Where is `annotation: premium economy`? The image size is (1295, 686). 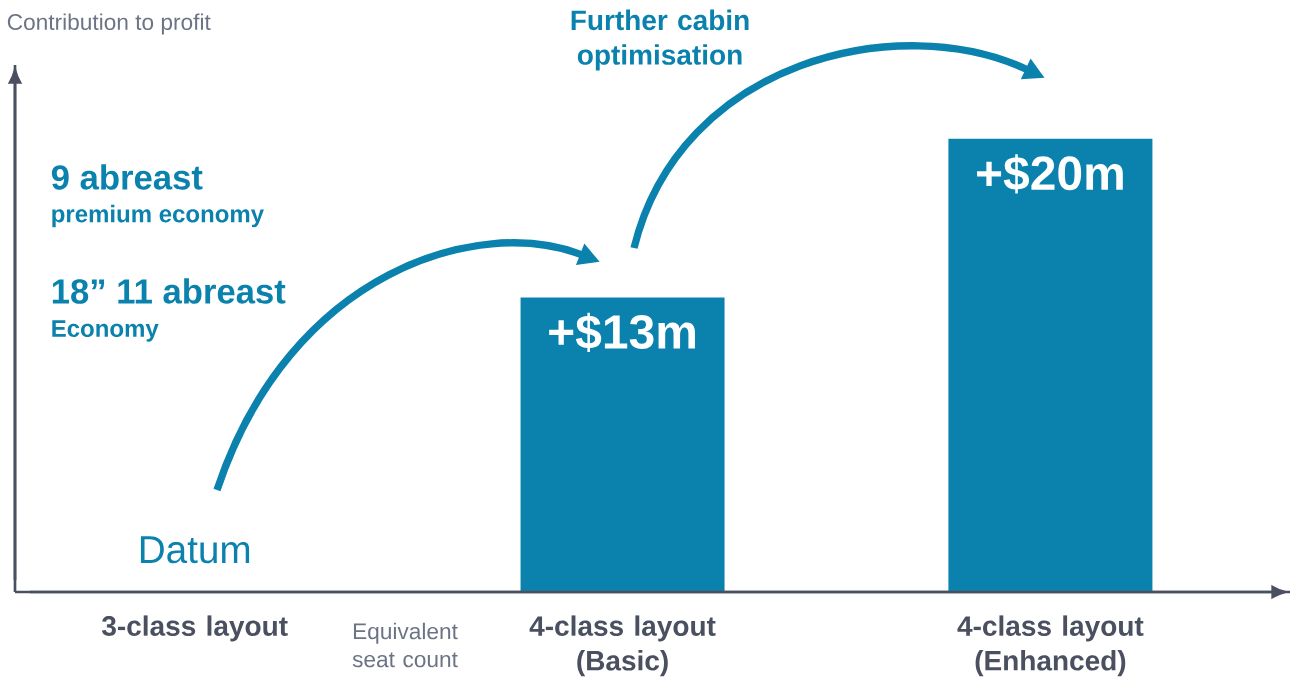
annotation: premium economy is located at coordinates (158, 216).